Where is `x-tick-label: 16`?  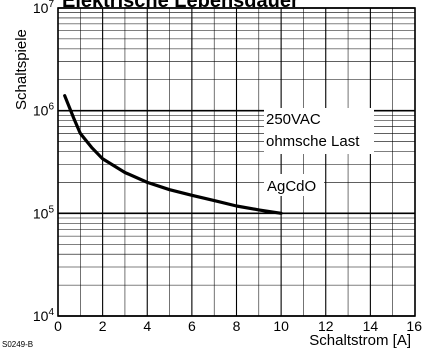 x-tick-label: 16 is located at coordinates (414, 326).